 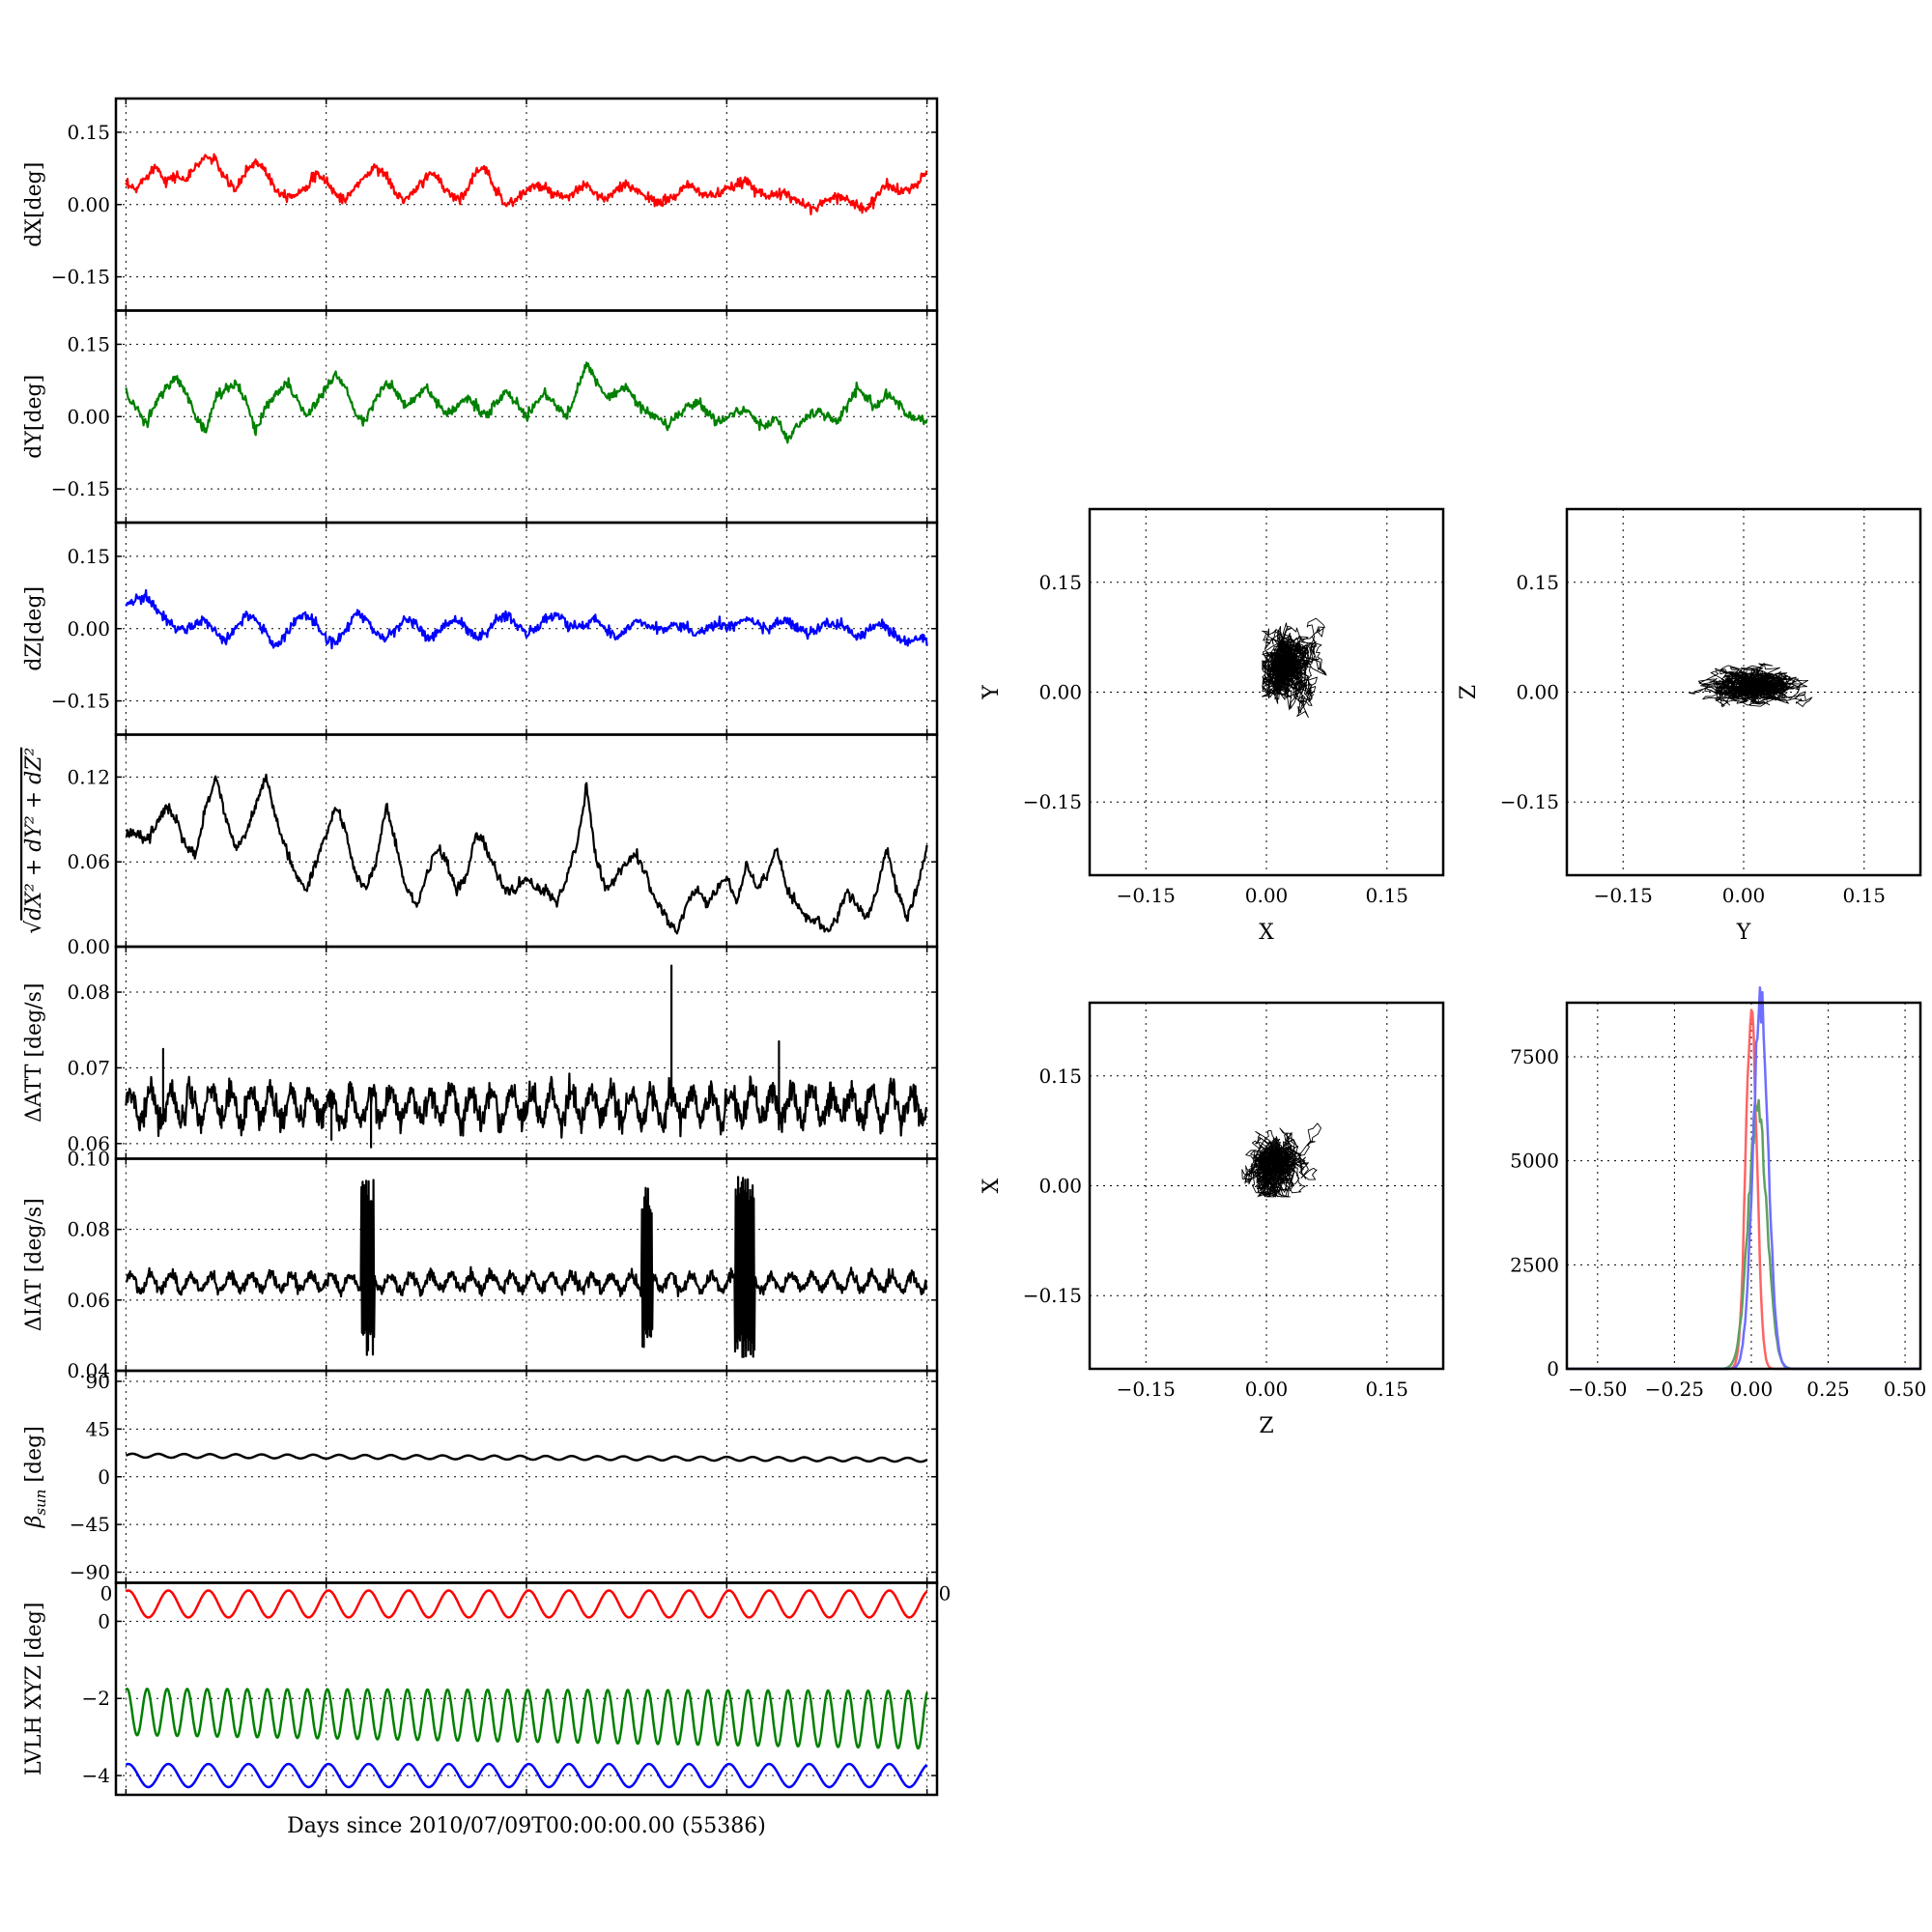 I want to click on y-axis-label: dY[deg], so click(x=34, y=417).